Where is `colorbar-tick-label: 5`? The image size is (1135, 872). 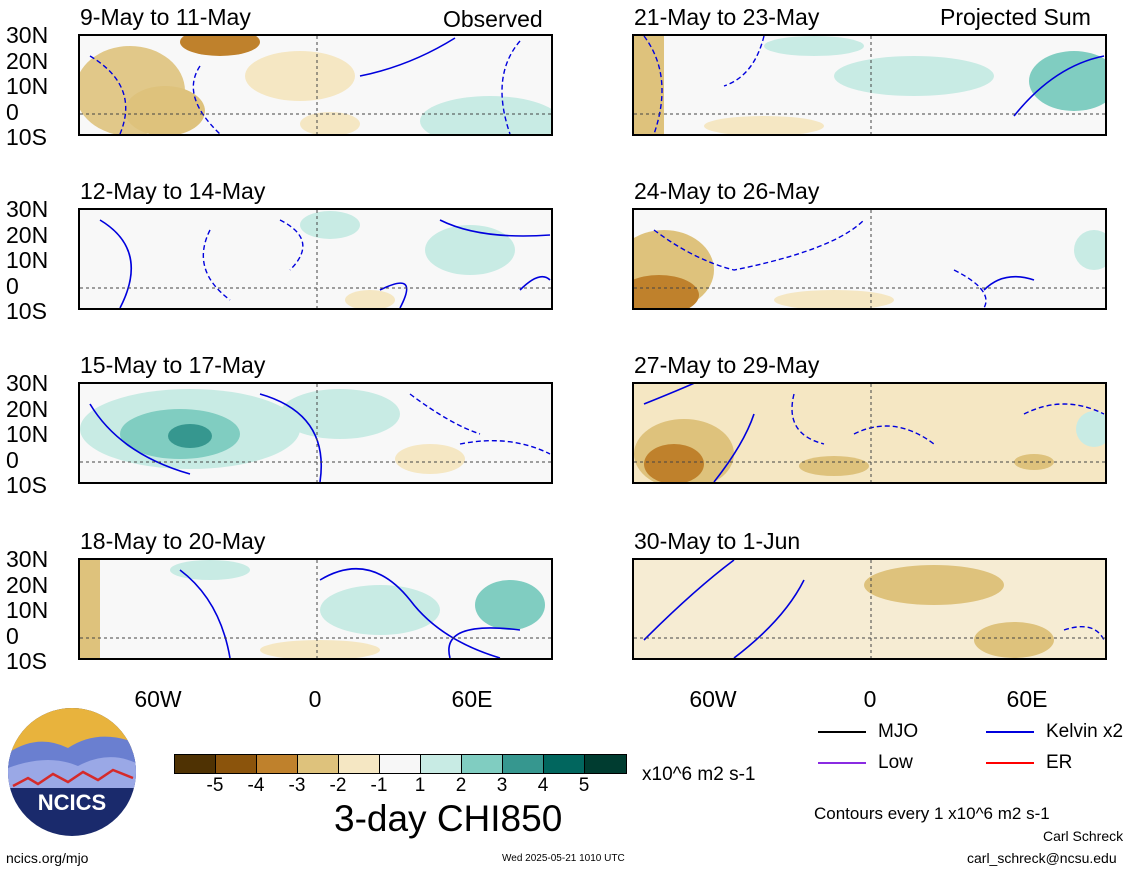
colorbar-tick-label: 5 is located at coordinates (584, 785).